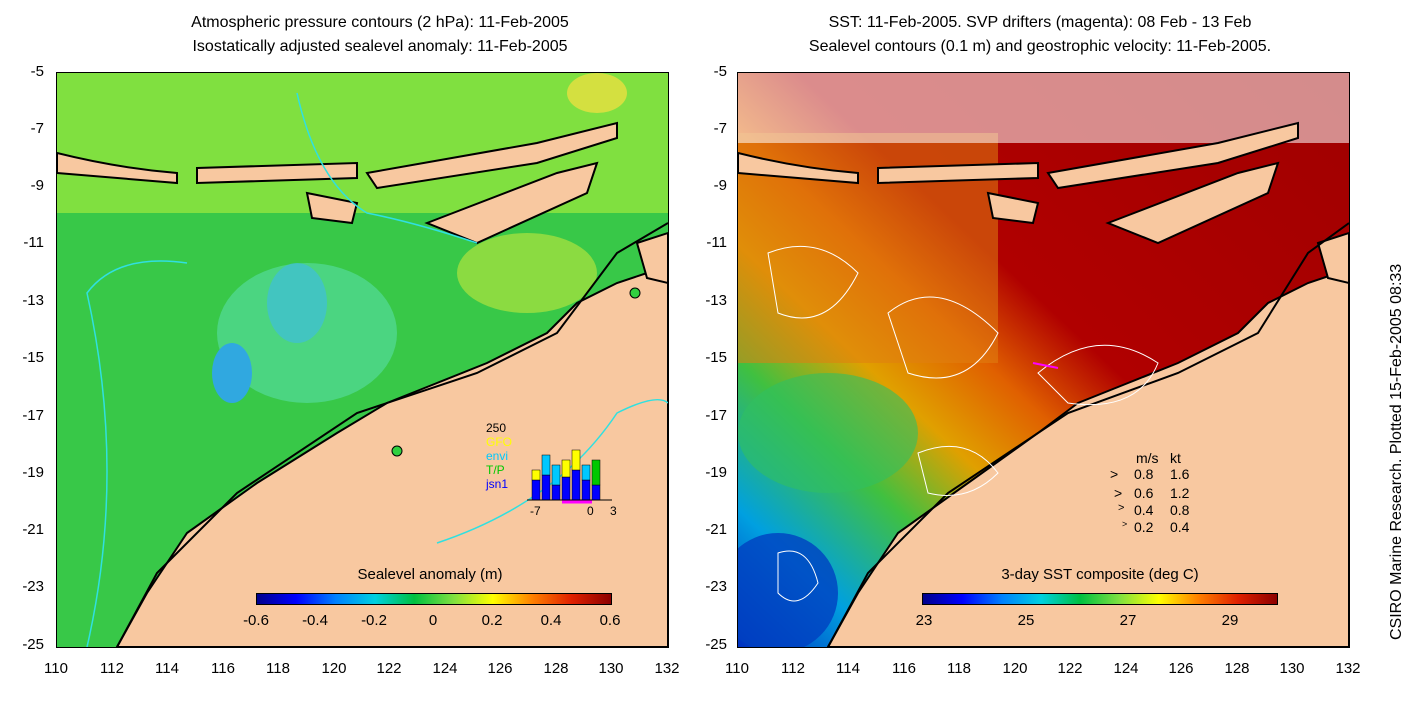 The image size is (1418, 709). I want to click on left-ytick: -5, so click(37, 71).